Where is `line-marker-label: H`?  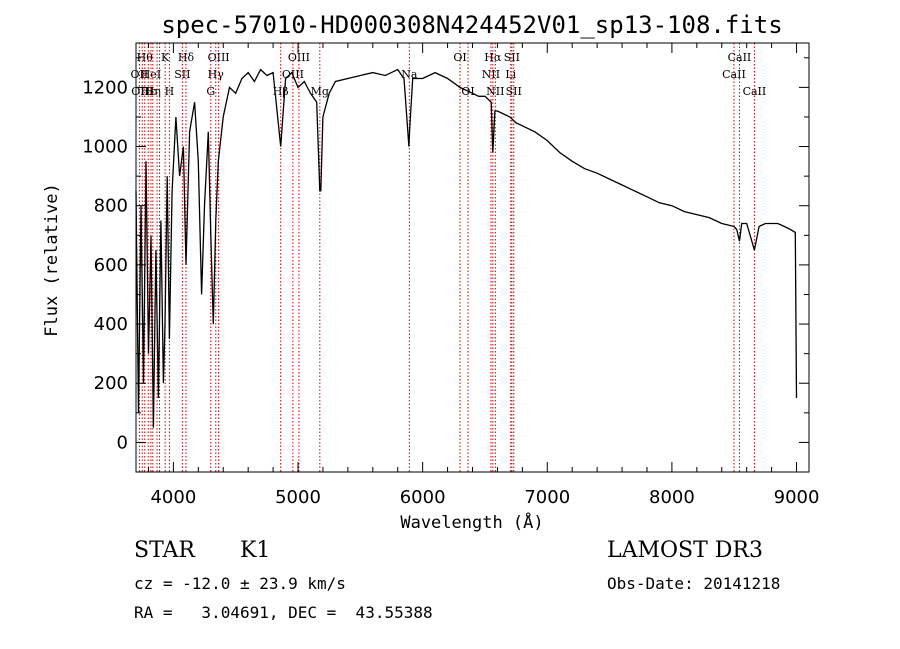
line-marker-label: H is located at coordinates (170, 91).